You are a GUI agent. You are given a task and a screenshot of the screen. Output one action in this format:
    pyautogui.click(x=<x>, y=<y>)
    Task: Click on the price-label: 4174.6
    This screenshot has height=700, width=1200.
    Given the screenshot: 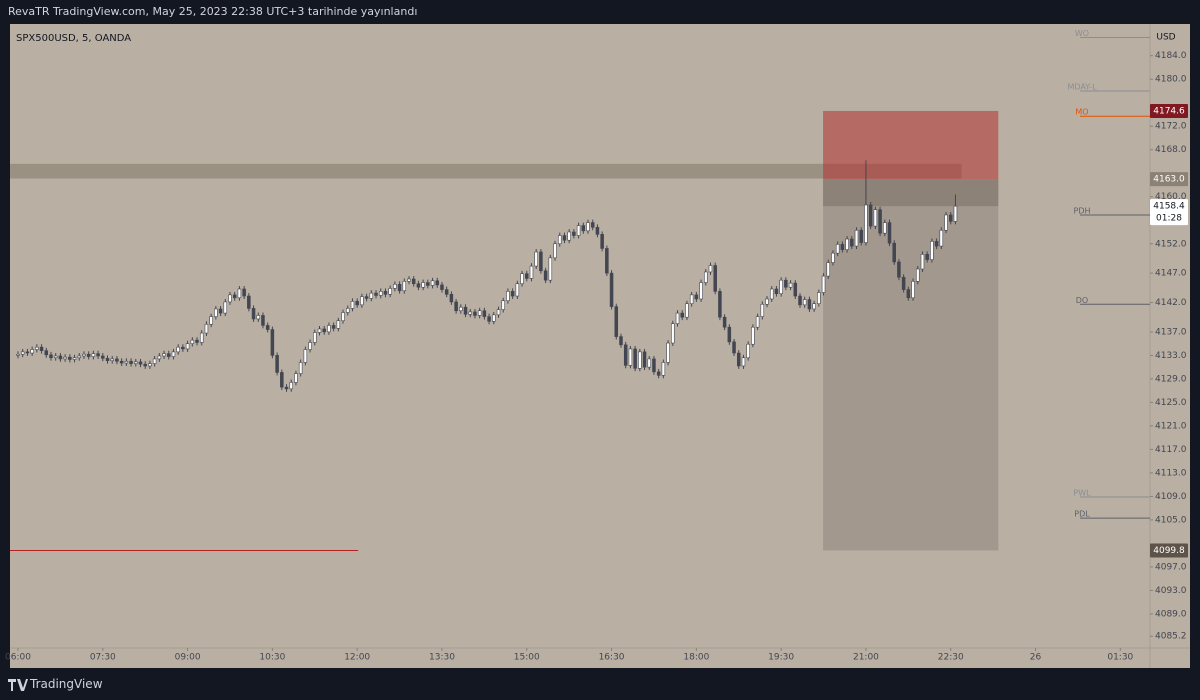 What is the action you would take?
    pyautogui.click(x=1169, y=111)
    